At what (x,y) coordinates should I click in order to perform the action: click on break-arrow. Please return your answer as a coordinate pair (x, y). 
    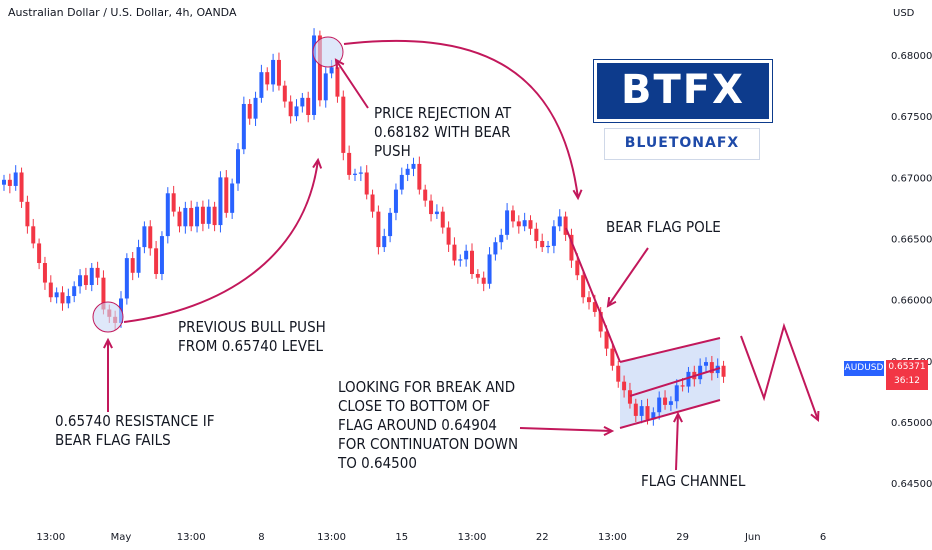
    Looking at the image, I should click on (566, 429).